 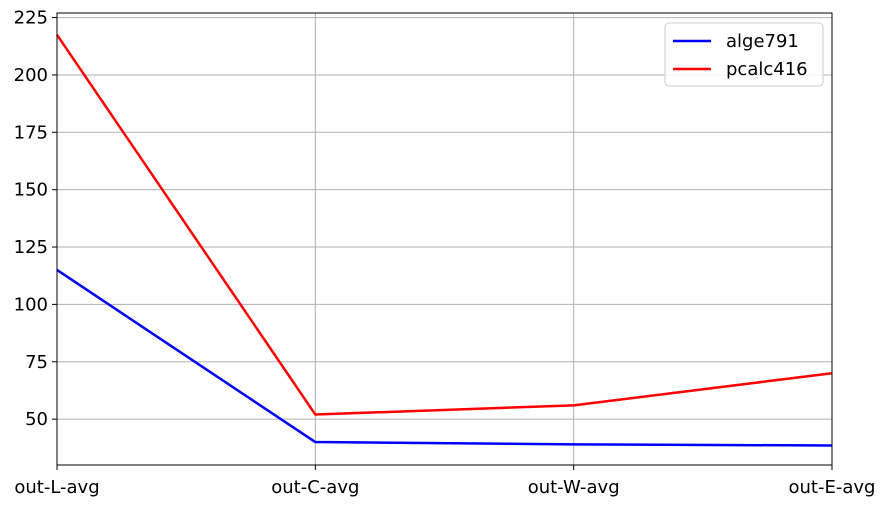 What do you see at coordinates (36, 419) in the screenshot?
I see `y-tick-label: 50` at bounding box center [36, 419].